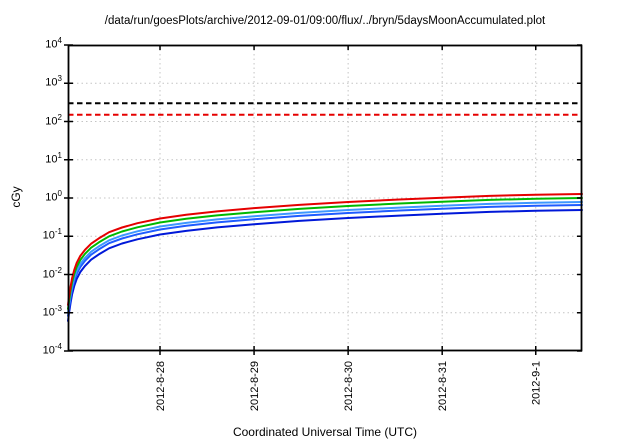 The width and height of the screenshot is (640, 448). I want to click on x-tick-label: 2012-8-30, so click(349, 386).